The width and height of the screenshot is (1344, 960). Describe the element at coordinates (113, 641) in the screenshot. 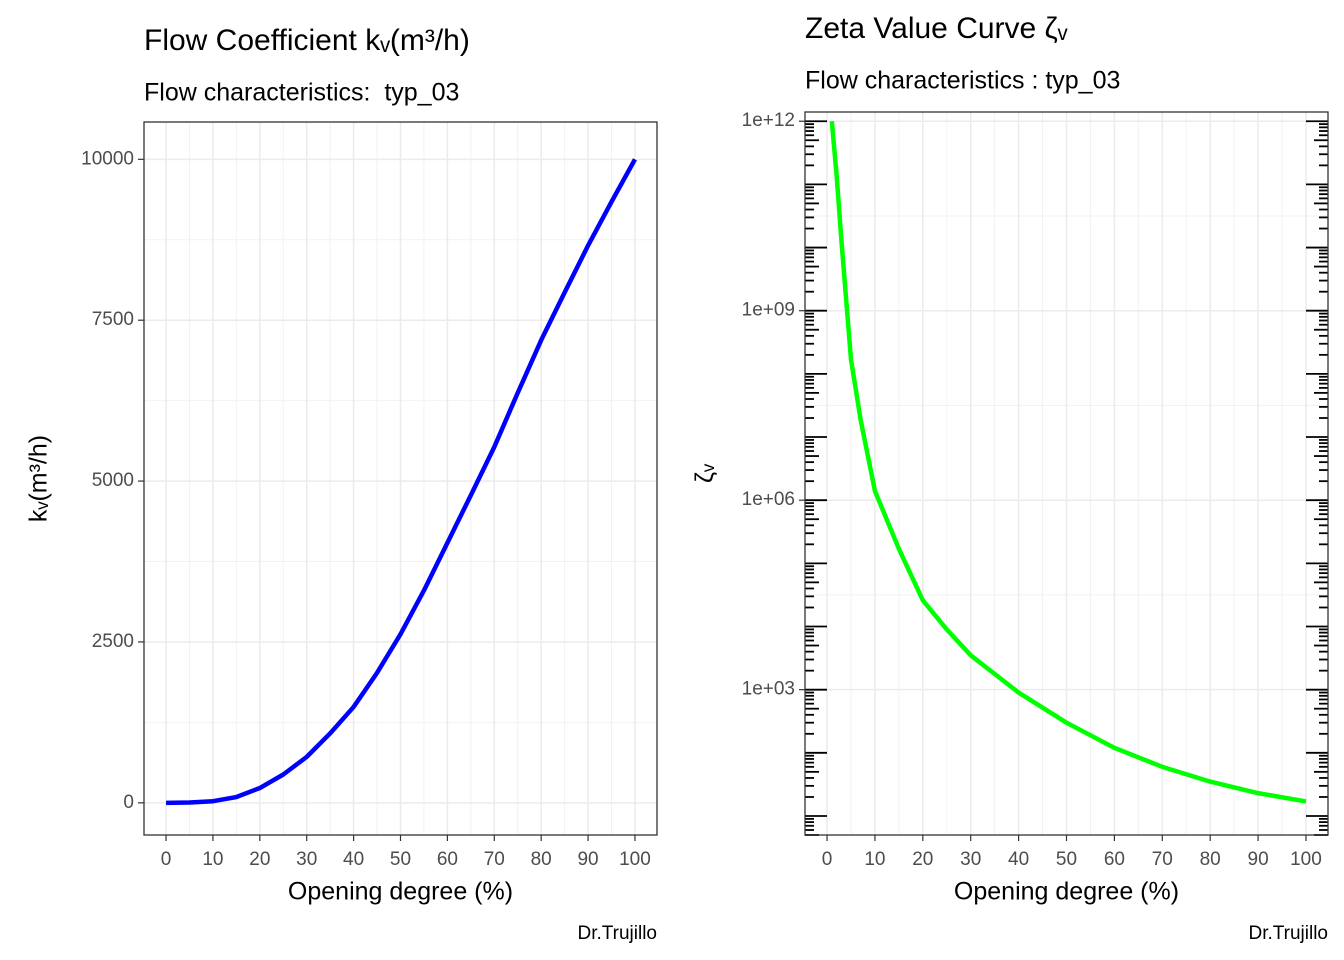

I see `y-tick-label: 2500` at that location.